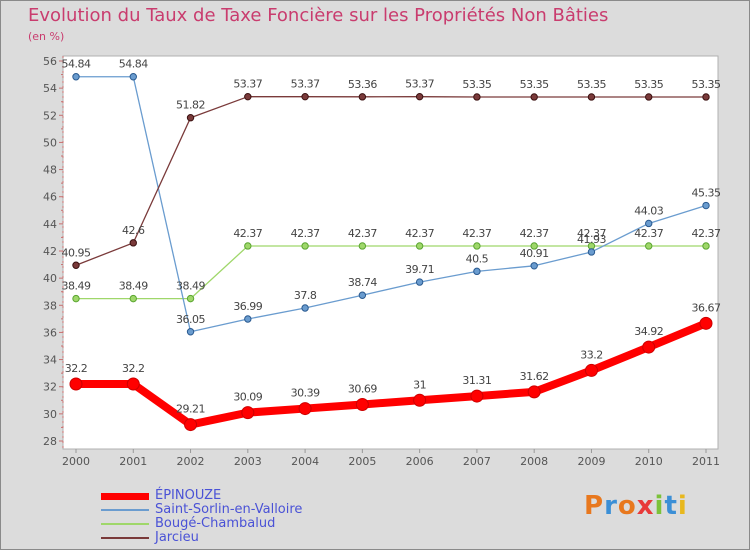 The height and width of the screenshot is (550, 750). What do you see at coordinates (50, 61) in the screenshot?
I see `y-tick-label: 56` at bounding box center [50, 61].